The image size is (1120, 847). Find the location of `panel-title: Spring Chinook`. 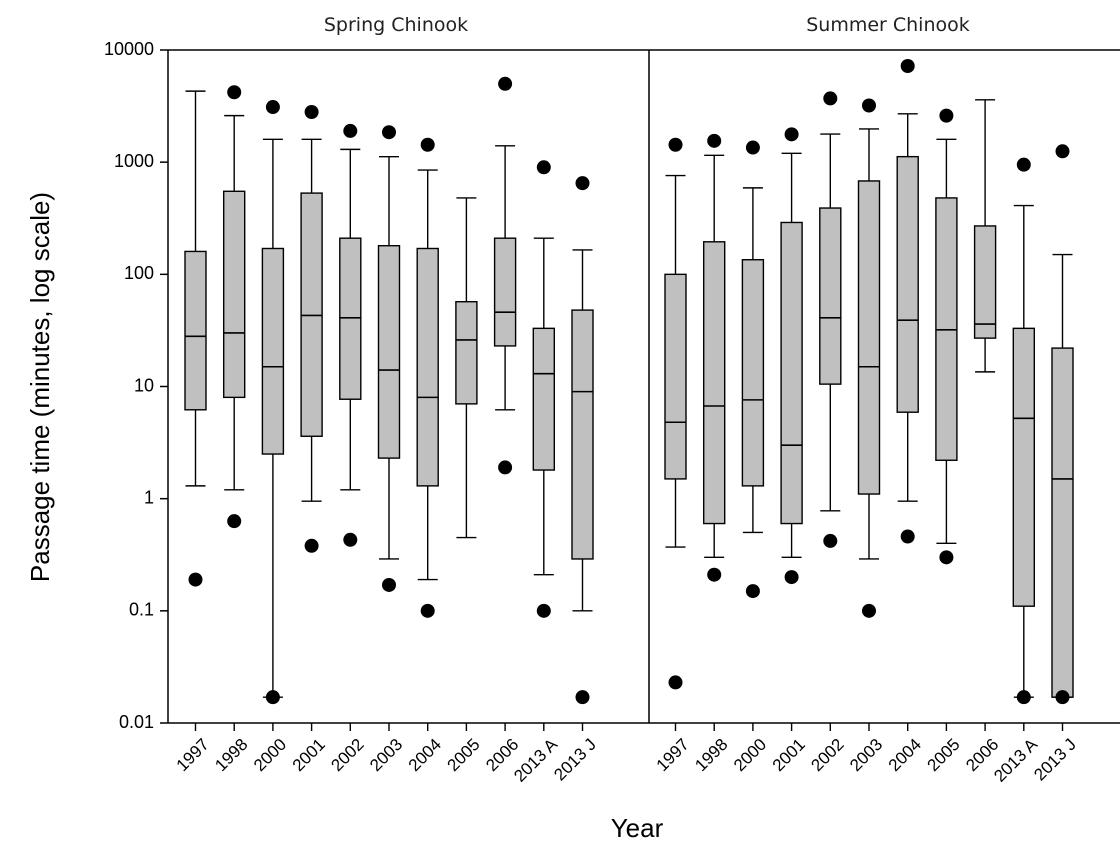

panel-title: Spring Chinook is located at coordinates (396, 25).